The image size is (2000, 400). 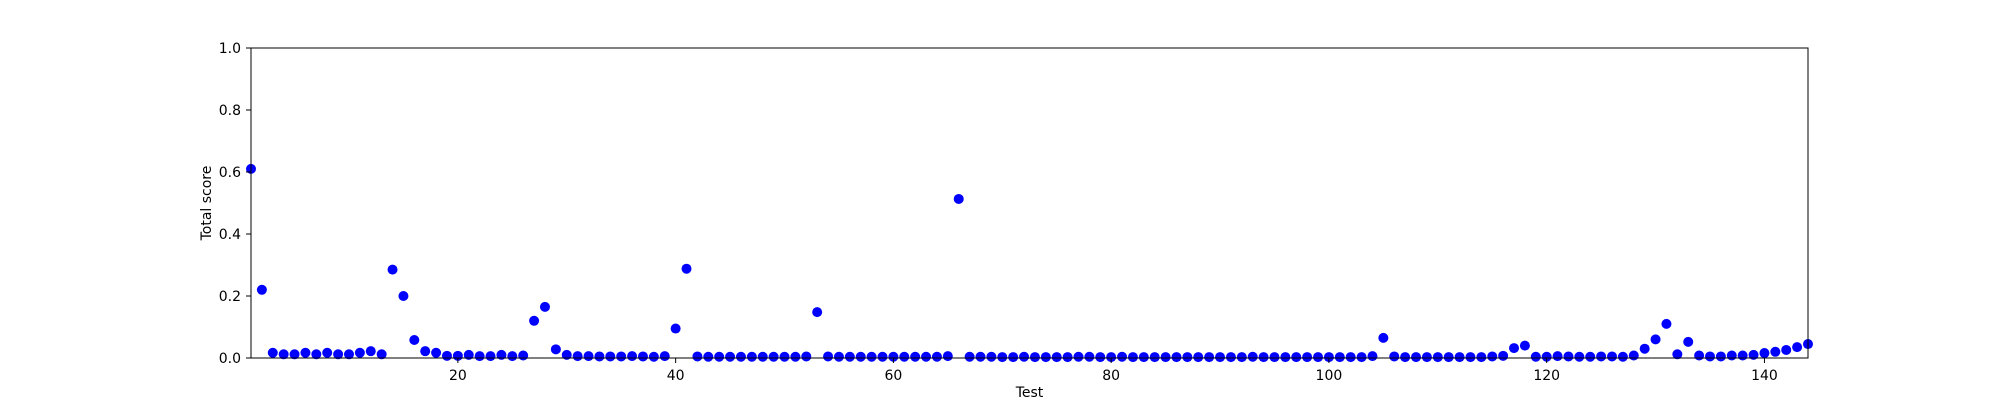 What do you see at coordinates (230, 49) in the screenshot?
I see `y-tick-label: 1.0` at bounding box center [230, 49].